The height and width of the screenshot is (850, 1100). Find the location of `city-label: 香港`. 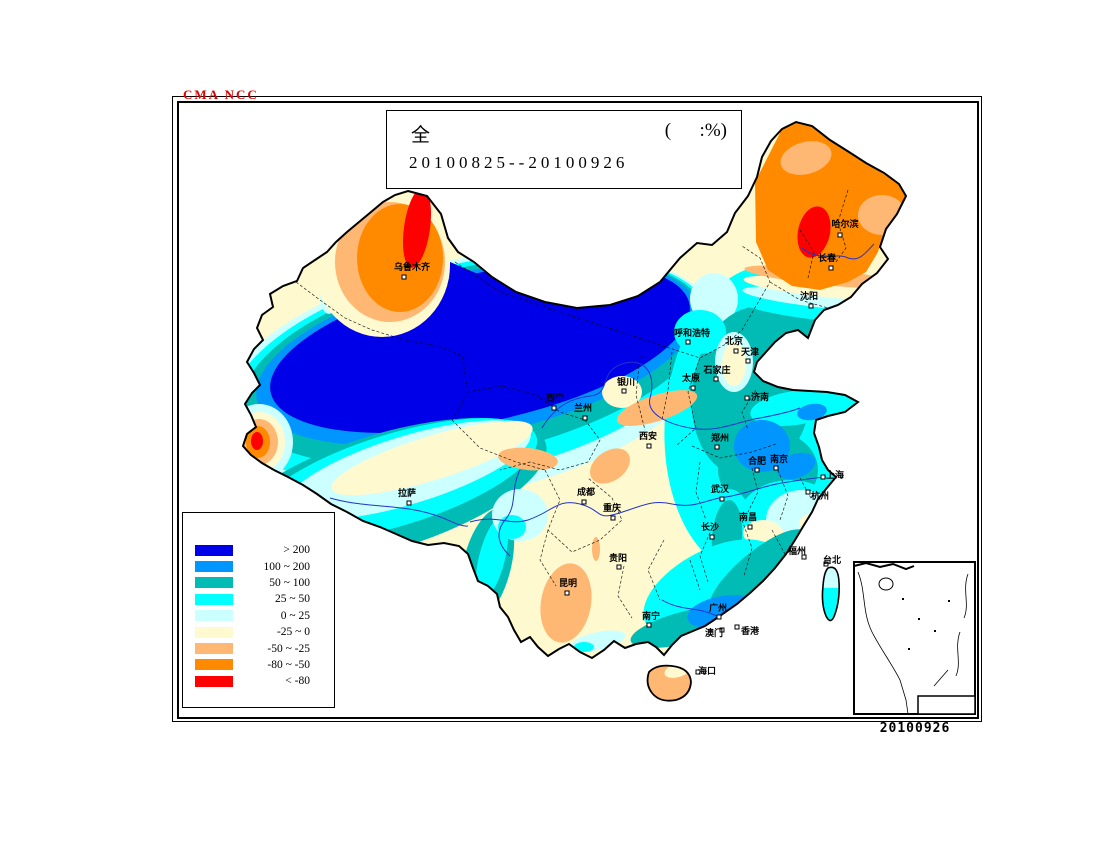

city-label: 香港 is located at coordinates (750, 630).